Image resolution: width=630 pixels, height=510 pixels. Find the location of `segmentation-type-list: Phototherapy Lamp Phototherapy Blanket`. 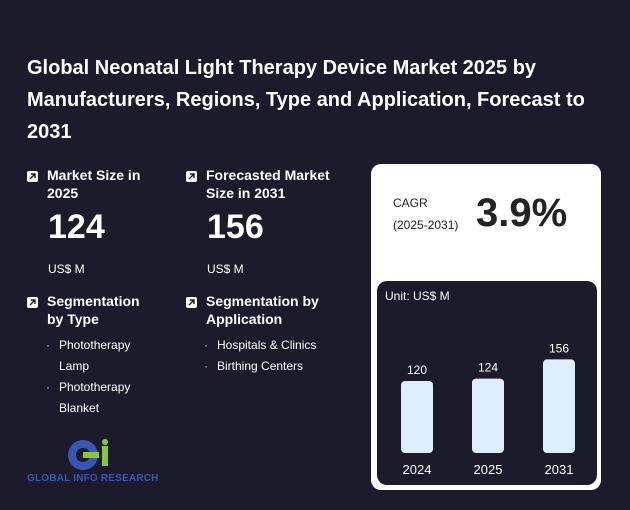

segmentation-type-list: Phototherapy Lamp Phototherapy Blanket is located at coordinates (101, 377).